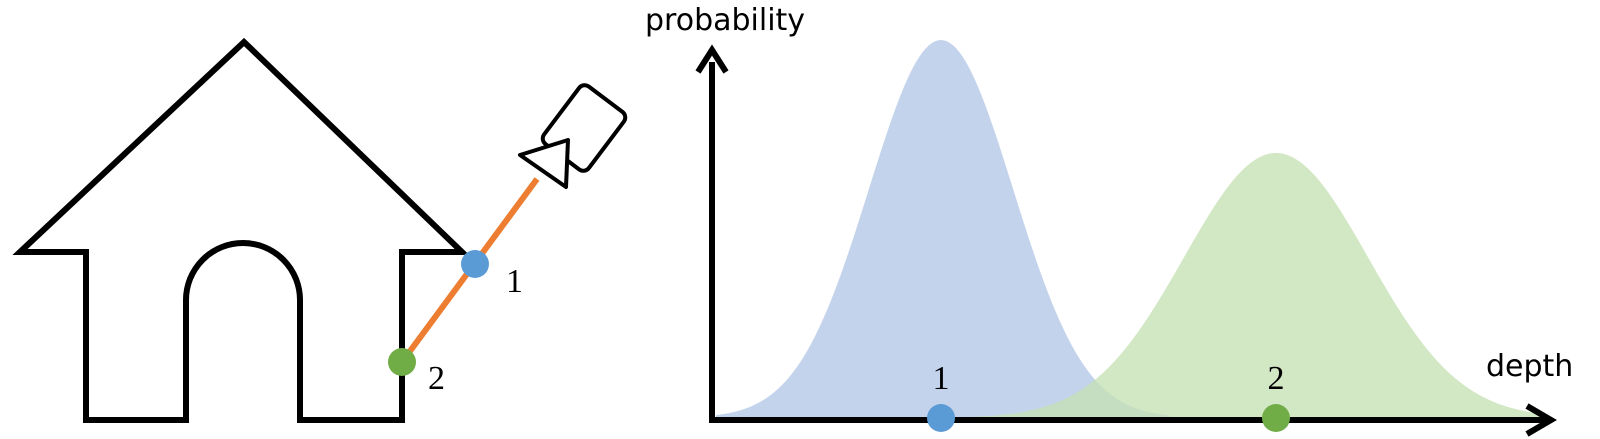  I want to click on x-axis-label: depth, so click(1529, 366).